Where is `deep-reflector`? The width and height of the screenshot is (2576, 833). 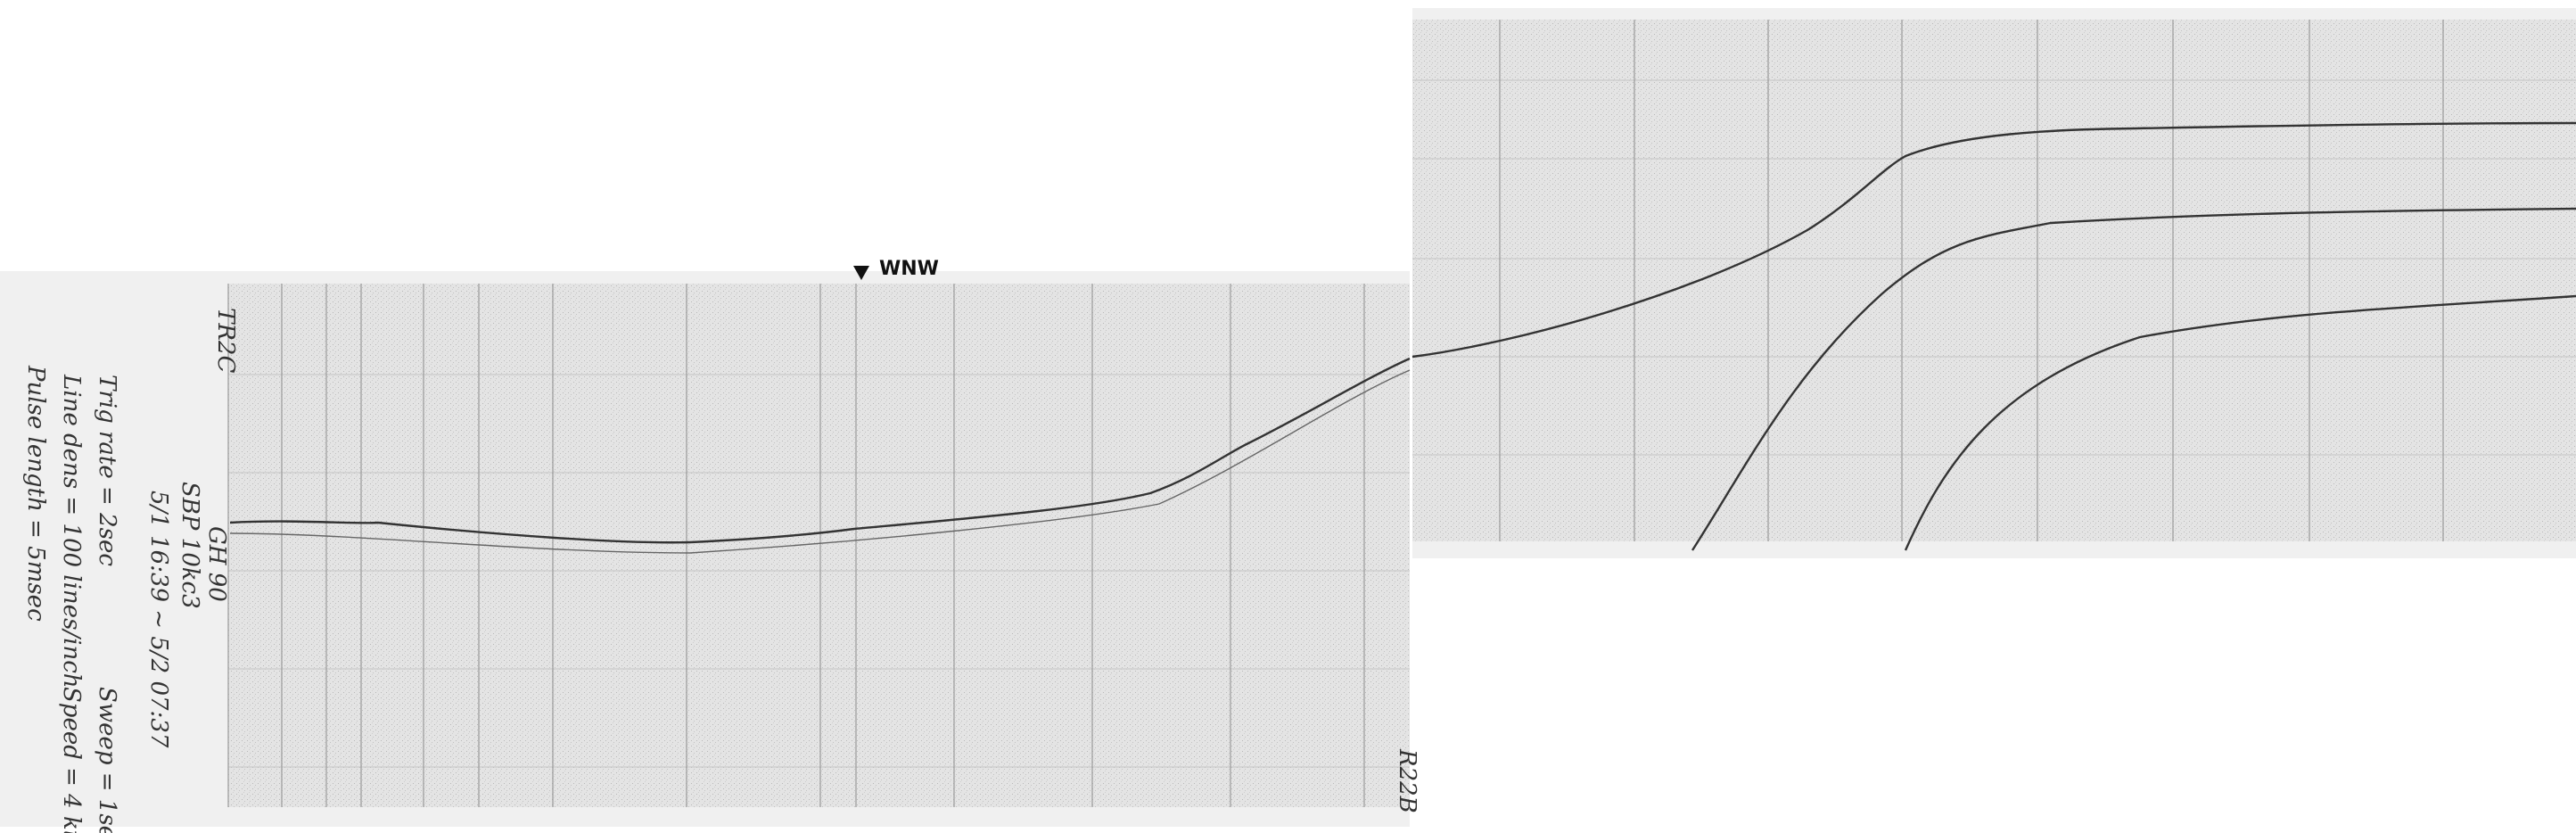 deep-reflector is located at coordinates (2133, 379).